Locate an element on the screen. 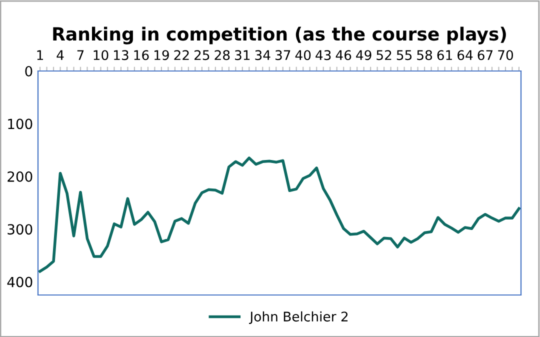 Image resolution: width=540 pixels, height=337 pixels. x-tick-label: 31 is located at coordinates (242, 55).